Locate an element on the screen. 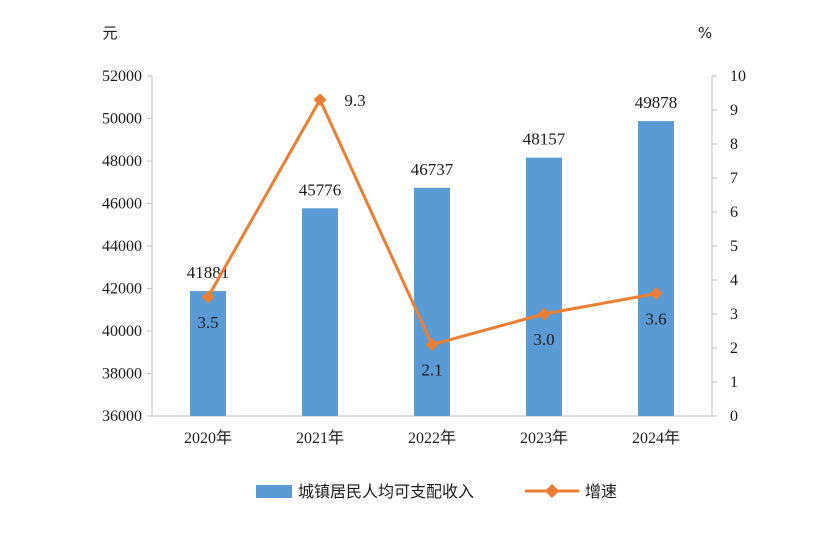 This screenshot has height=538, width=835. legend-bar-label: 城镇居民人均可支配收入 is located at coordinates (386, 491).